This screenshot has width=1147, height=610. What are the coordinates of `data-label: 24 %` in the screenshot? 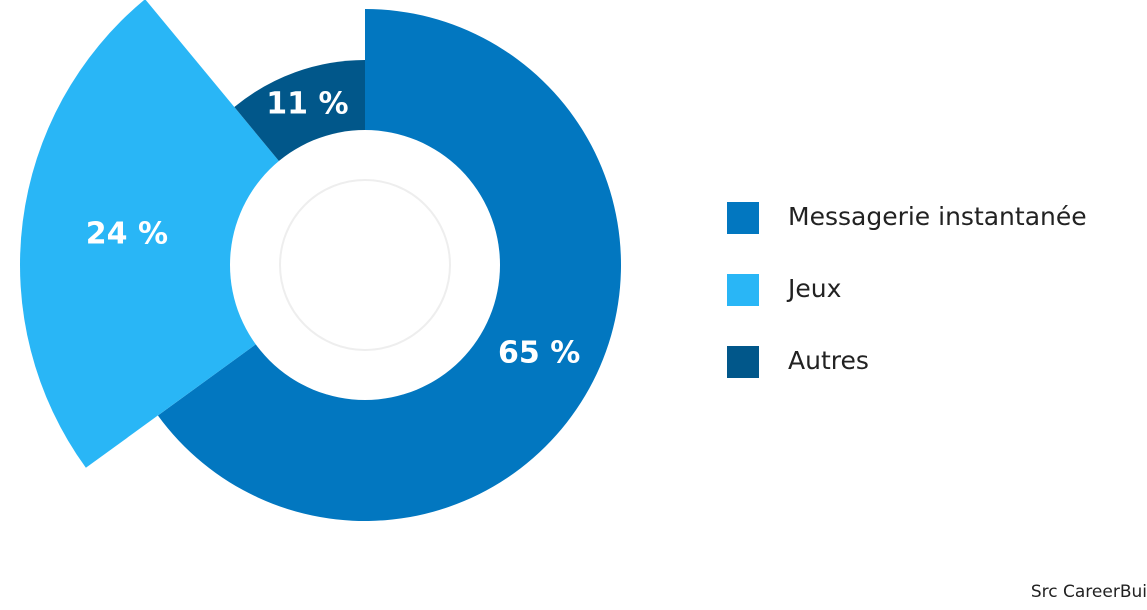 It's located at (127, 233).